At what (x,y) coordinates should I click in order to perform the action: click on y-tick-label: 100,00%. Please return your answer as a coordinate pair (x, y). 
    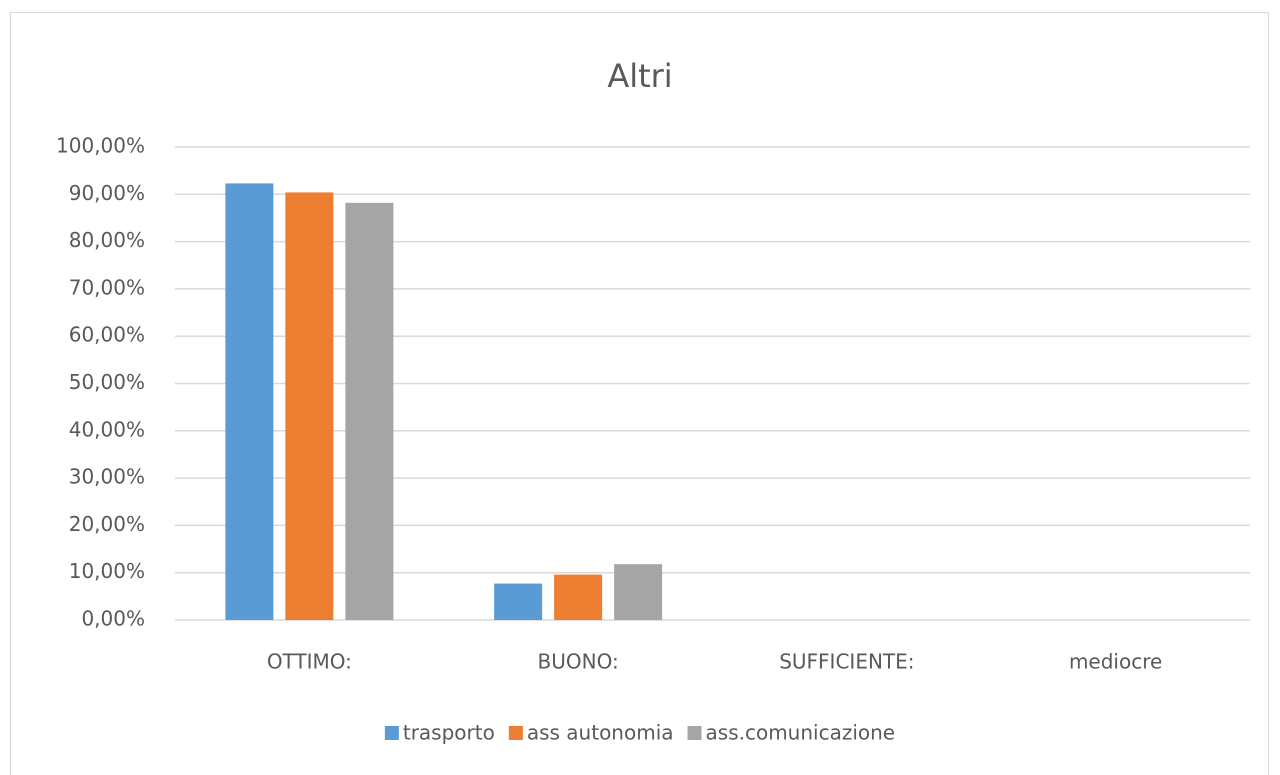
    Looking at the image, I should click on (100, 146).